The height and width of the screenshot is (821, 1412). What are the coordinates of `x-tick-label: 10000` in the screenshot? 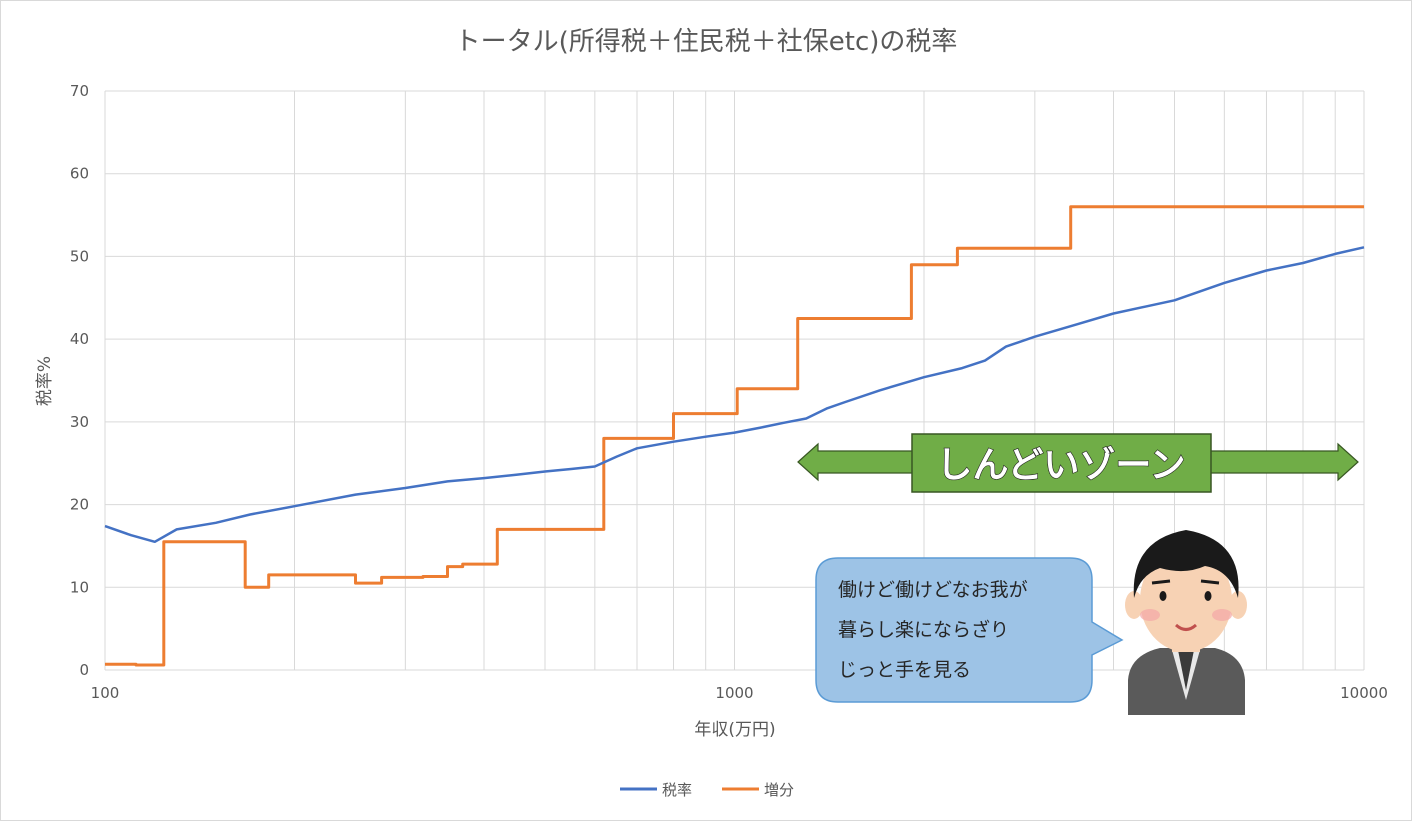 It's located at (1364, 693).